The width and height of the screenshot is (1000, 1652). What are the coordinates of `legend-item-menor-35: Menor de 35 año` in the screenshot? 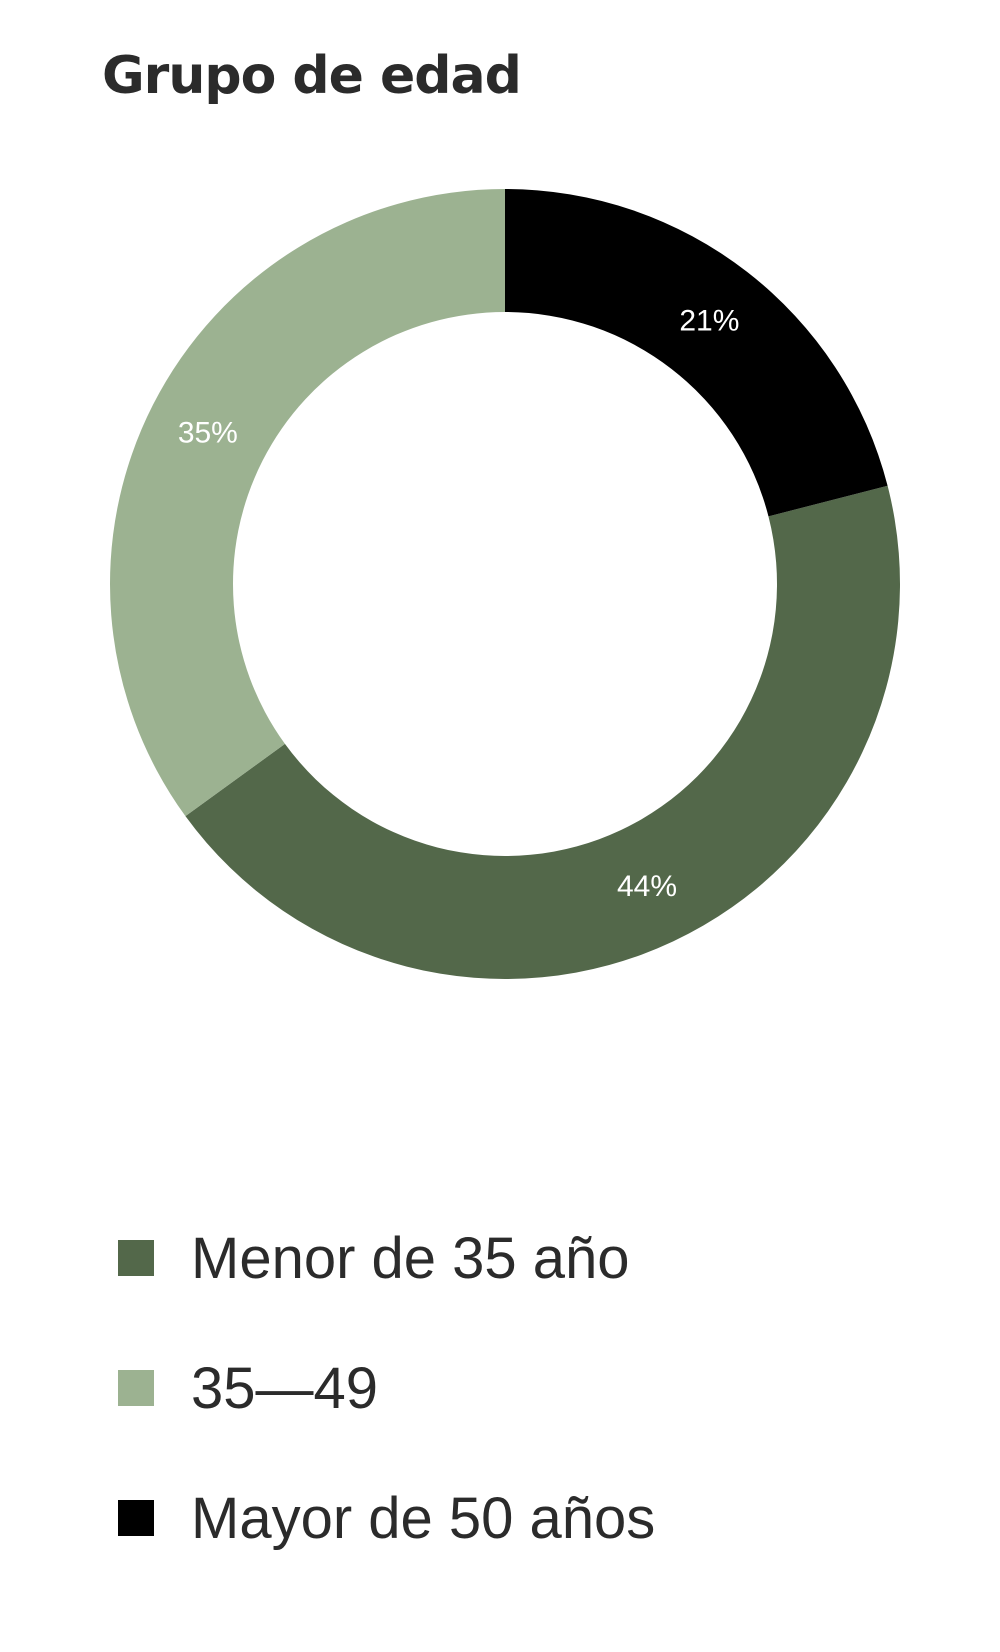 It's located at (386, 1258).